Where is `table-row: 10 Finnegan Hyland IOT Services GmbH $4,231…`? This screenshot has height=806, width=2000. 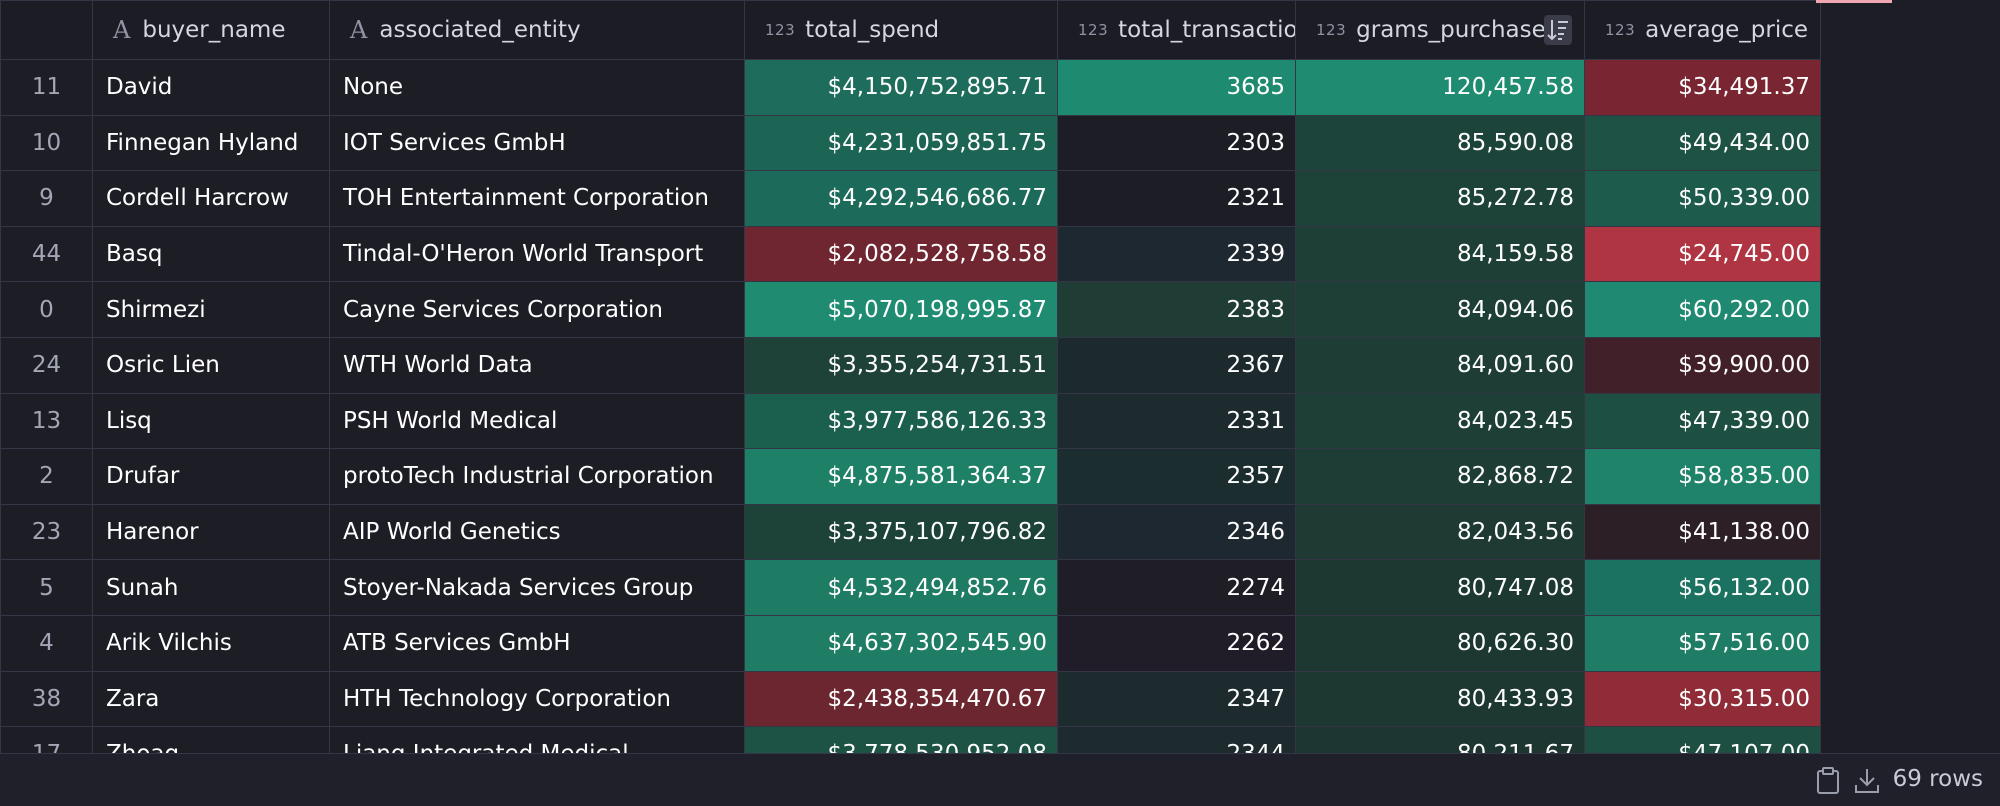 table-row: 10 Finnegan Hyland IOT Services GmbH $4,231… is located at coordinates (910, 143).